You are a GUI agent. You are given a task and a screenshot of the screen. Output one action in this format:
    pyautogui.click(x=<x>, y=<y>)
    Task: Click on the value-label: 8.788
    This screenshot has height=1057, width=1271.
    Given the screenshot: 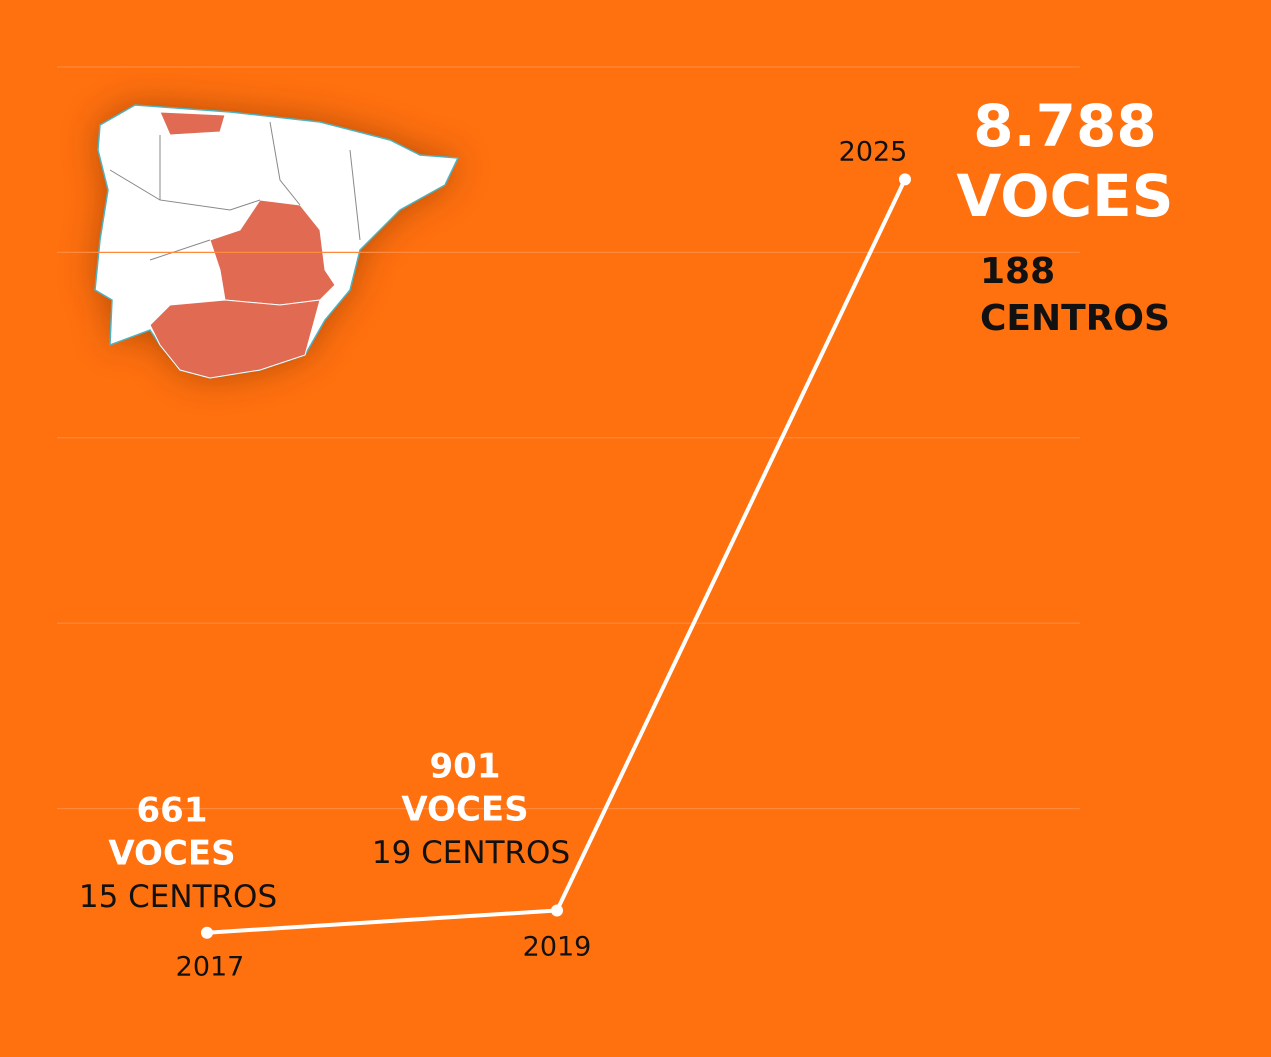 What is the action you would take?
    pyautogui.click(x=1064, y=126)
    